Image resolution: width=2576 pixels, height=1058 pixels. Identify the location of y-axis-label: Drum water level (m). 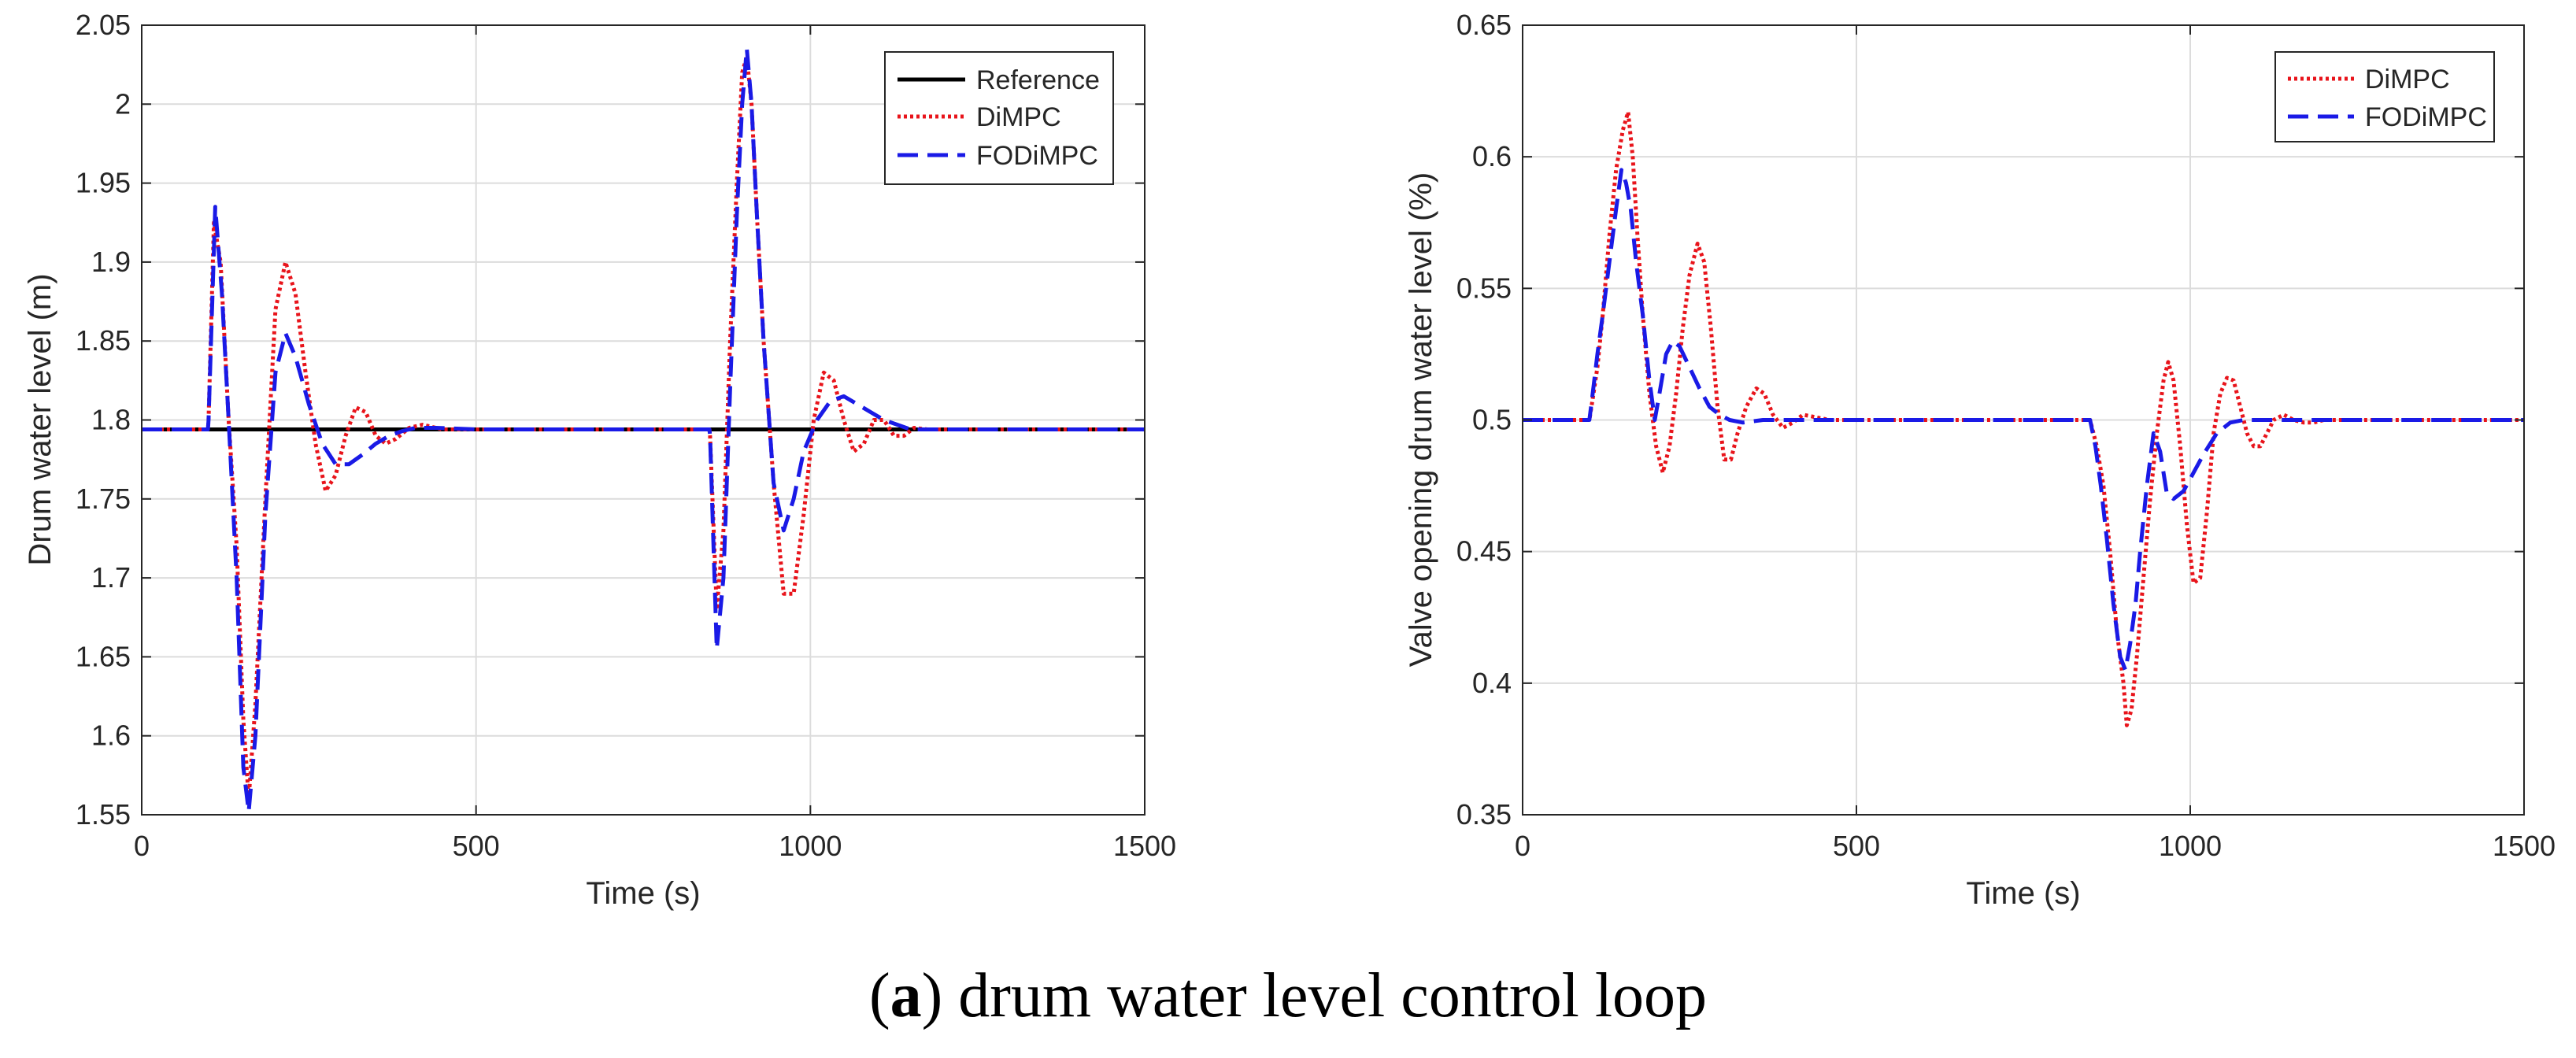
(40, 419).